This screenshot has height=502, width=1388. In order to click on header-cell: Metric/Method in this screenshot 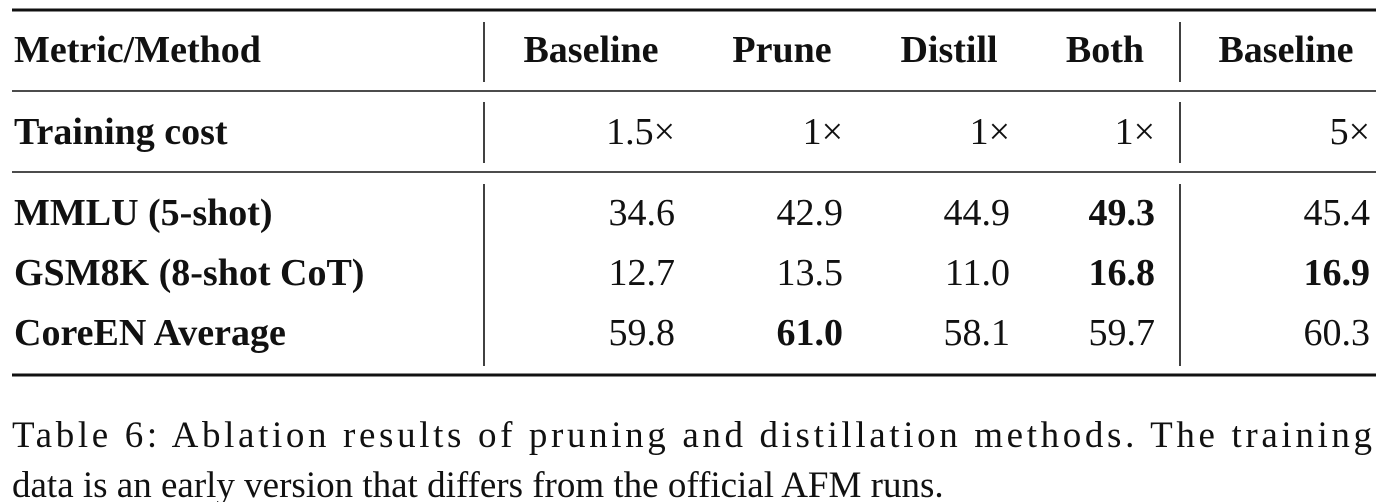, I will do `click(137, 50)`.